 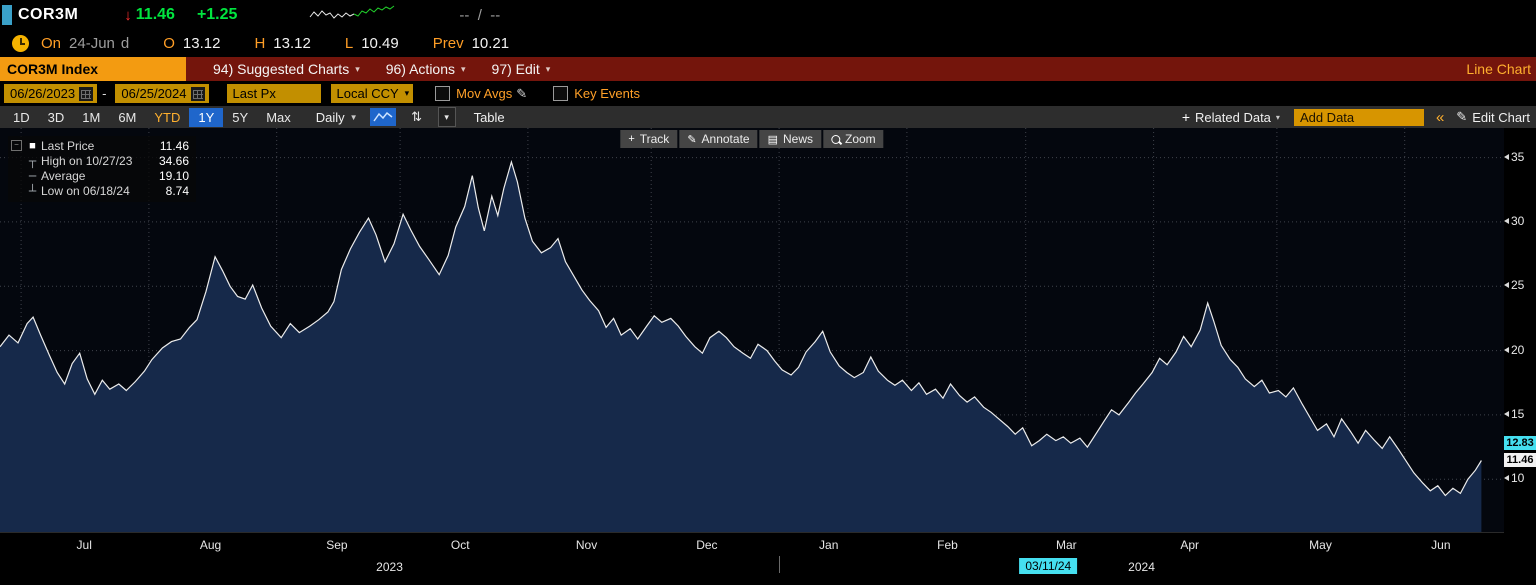 What do you see at coordinates (692, 139) in the screenshot?
I see `pencil-icon: ✎` at bounding box center [692, 139].